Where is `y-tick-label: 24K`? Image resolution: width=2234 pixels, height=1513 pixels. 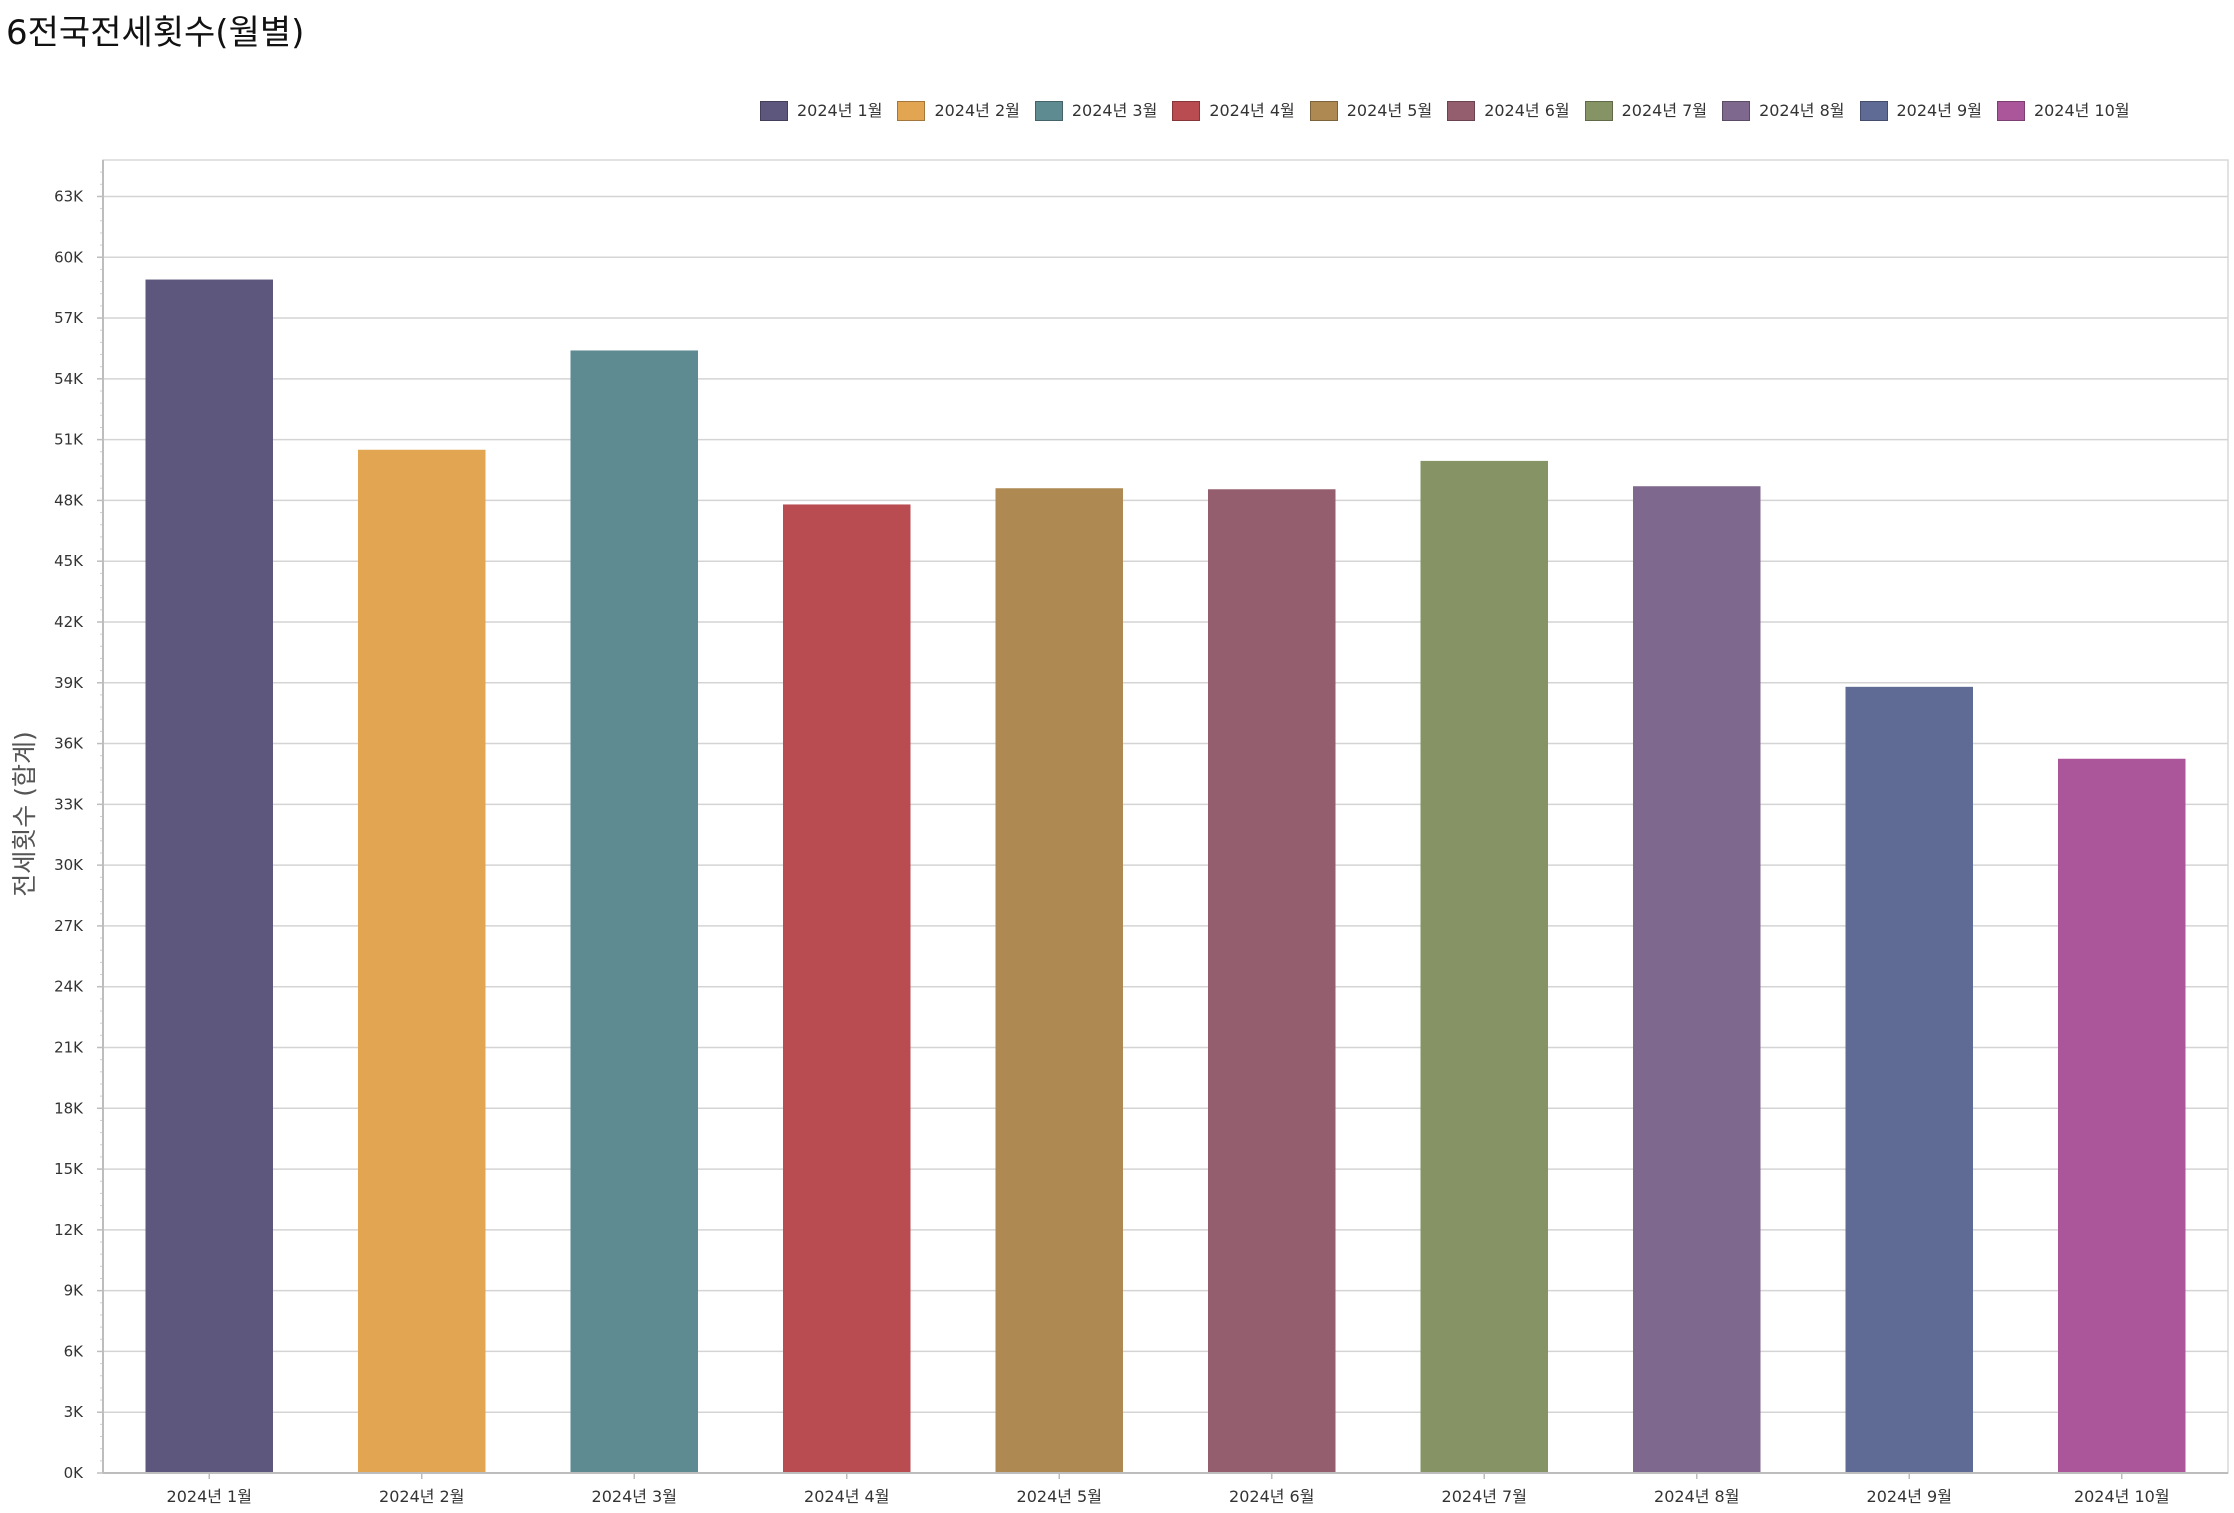 y-tick-label: 24K is located at coordinates (69, 987).